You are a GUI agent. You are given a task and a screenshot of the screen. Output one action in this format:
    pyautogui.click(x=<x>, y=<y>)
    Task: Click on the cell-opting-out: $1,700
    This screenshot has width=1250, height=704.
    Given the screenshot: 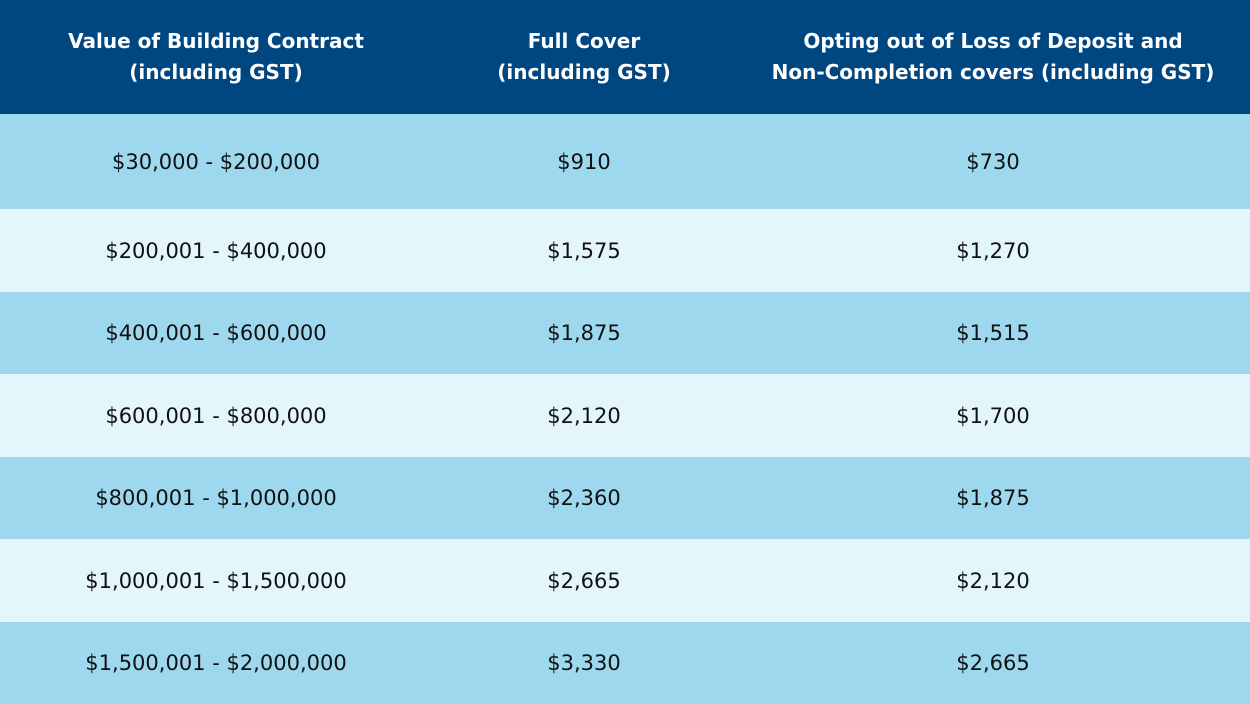 What is the action you would take?
    pyautogui.click(x=993, y=415)
    